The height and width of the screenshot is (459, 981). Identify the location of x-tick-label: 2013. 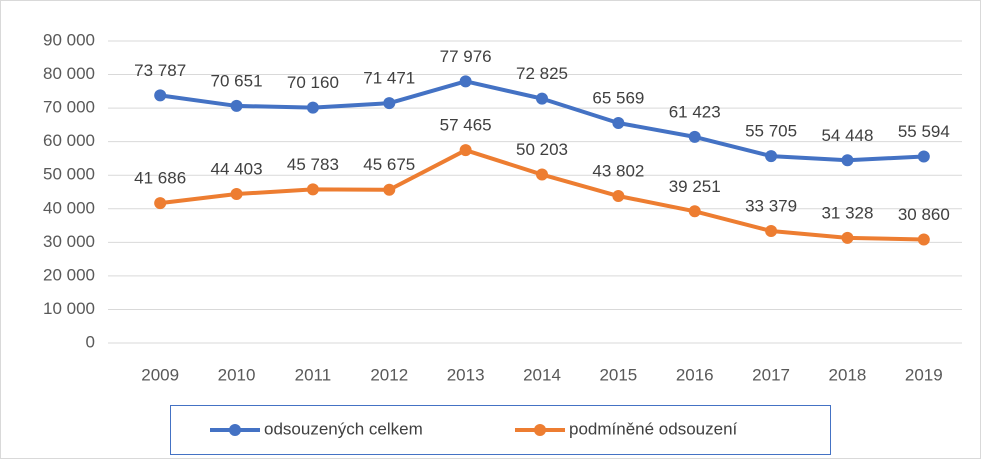
(466, 374).